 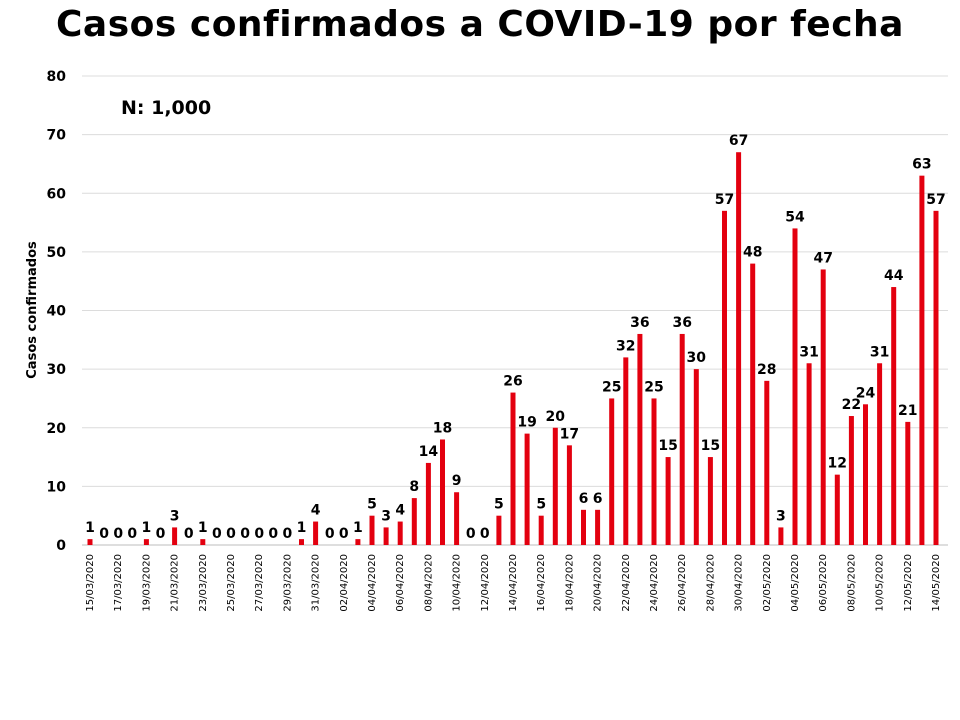 What do you see at coordinates (936, 583) in the screenshot?
I see `x-tick-label: 14/05/2020` at bounding box center [936, 583].